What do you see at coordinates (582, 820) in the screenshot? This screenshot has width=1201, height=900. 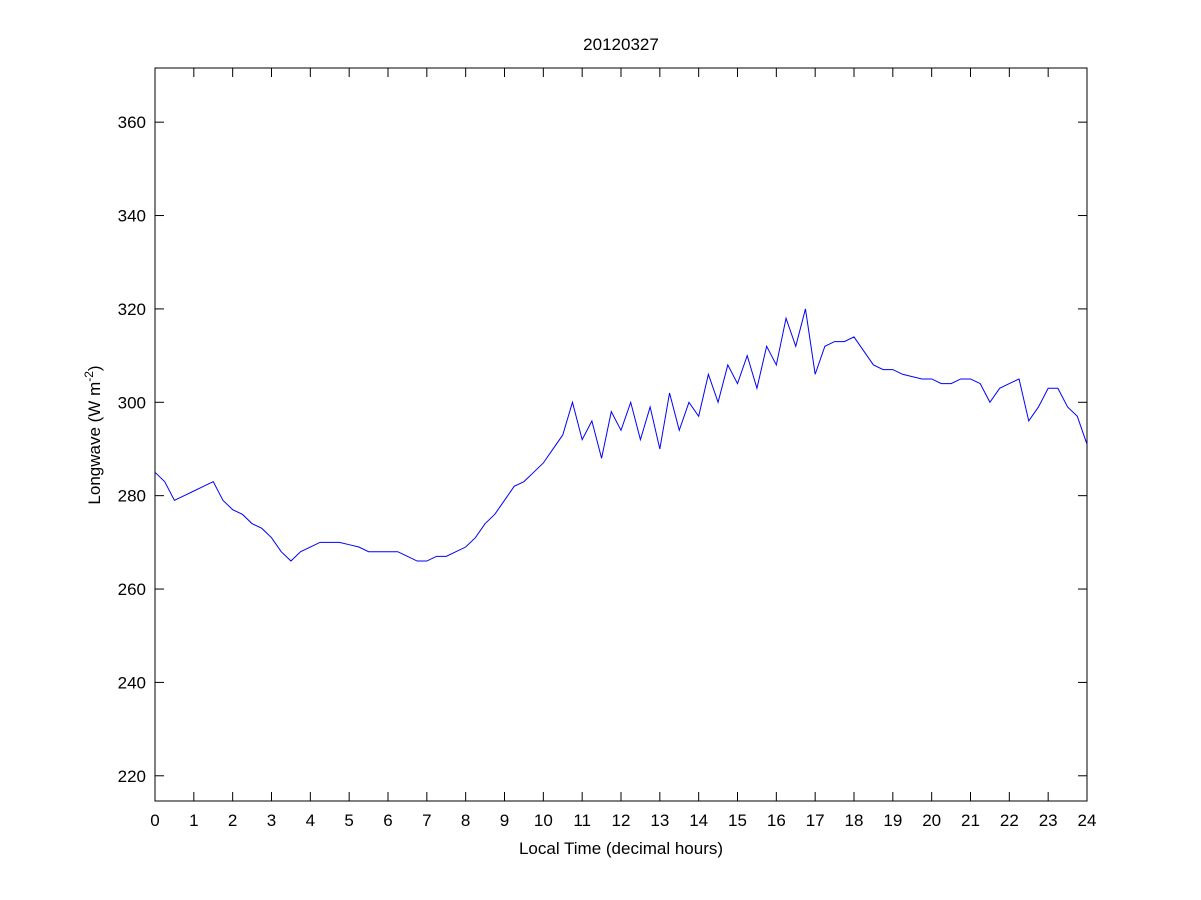 I see `x-tick-label: 11` at bounding box center [582, 820].